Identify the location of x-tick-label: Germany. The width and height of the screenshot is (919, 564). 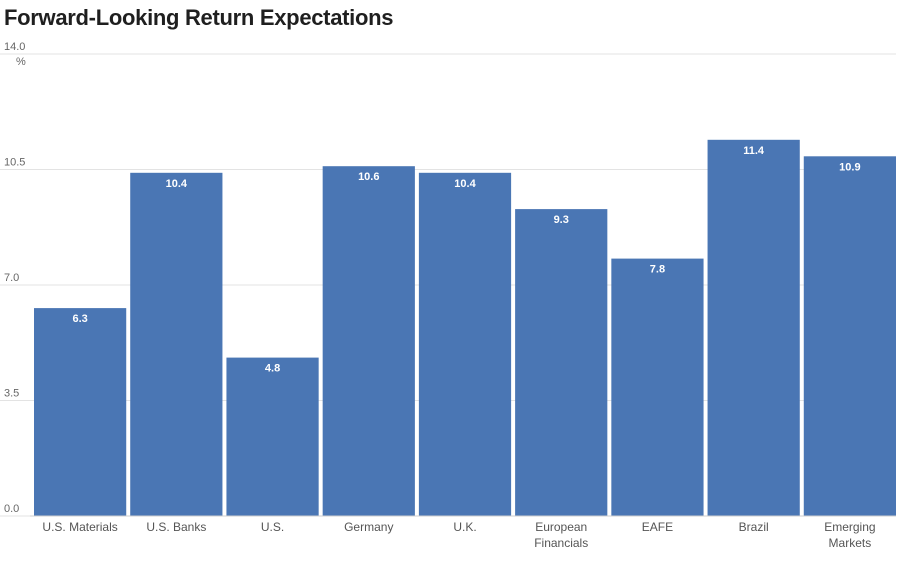
(368, 527).